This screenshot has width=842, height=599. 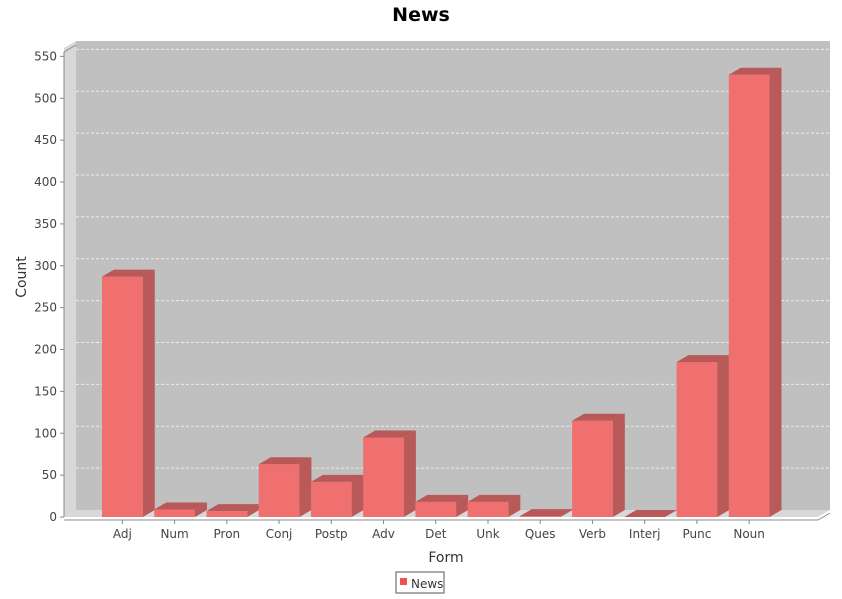 I want to click on bar-noun, so click(x=755, y=292).